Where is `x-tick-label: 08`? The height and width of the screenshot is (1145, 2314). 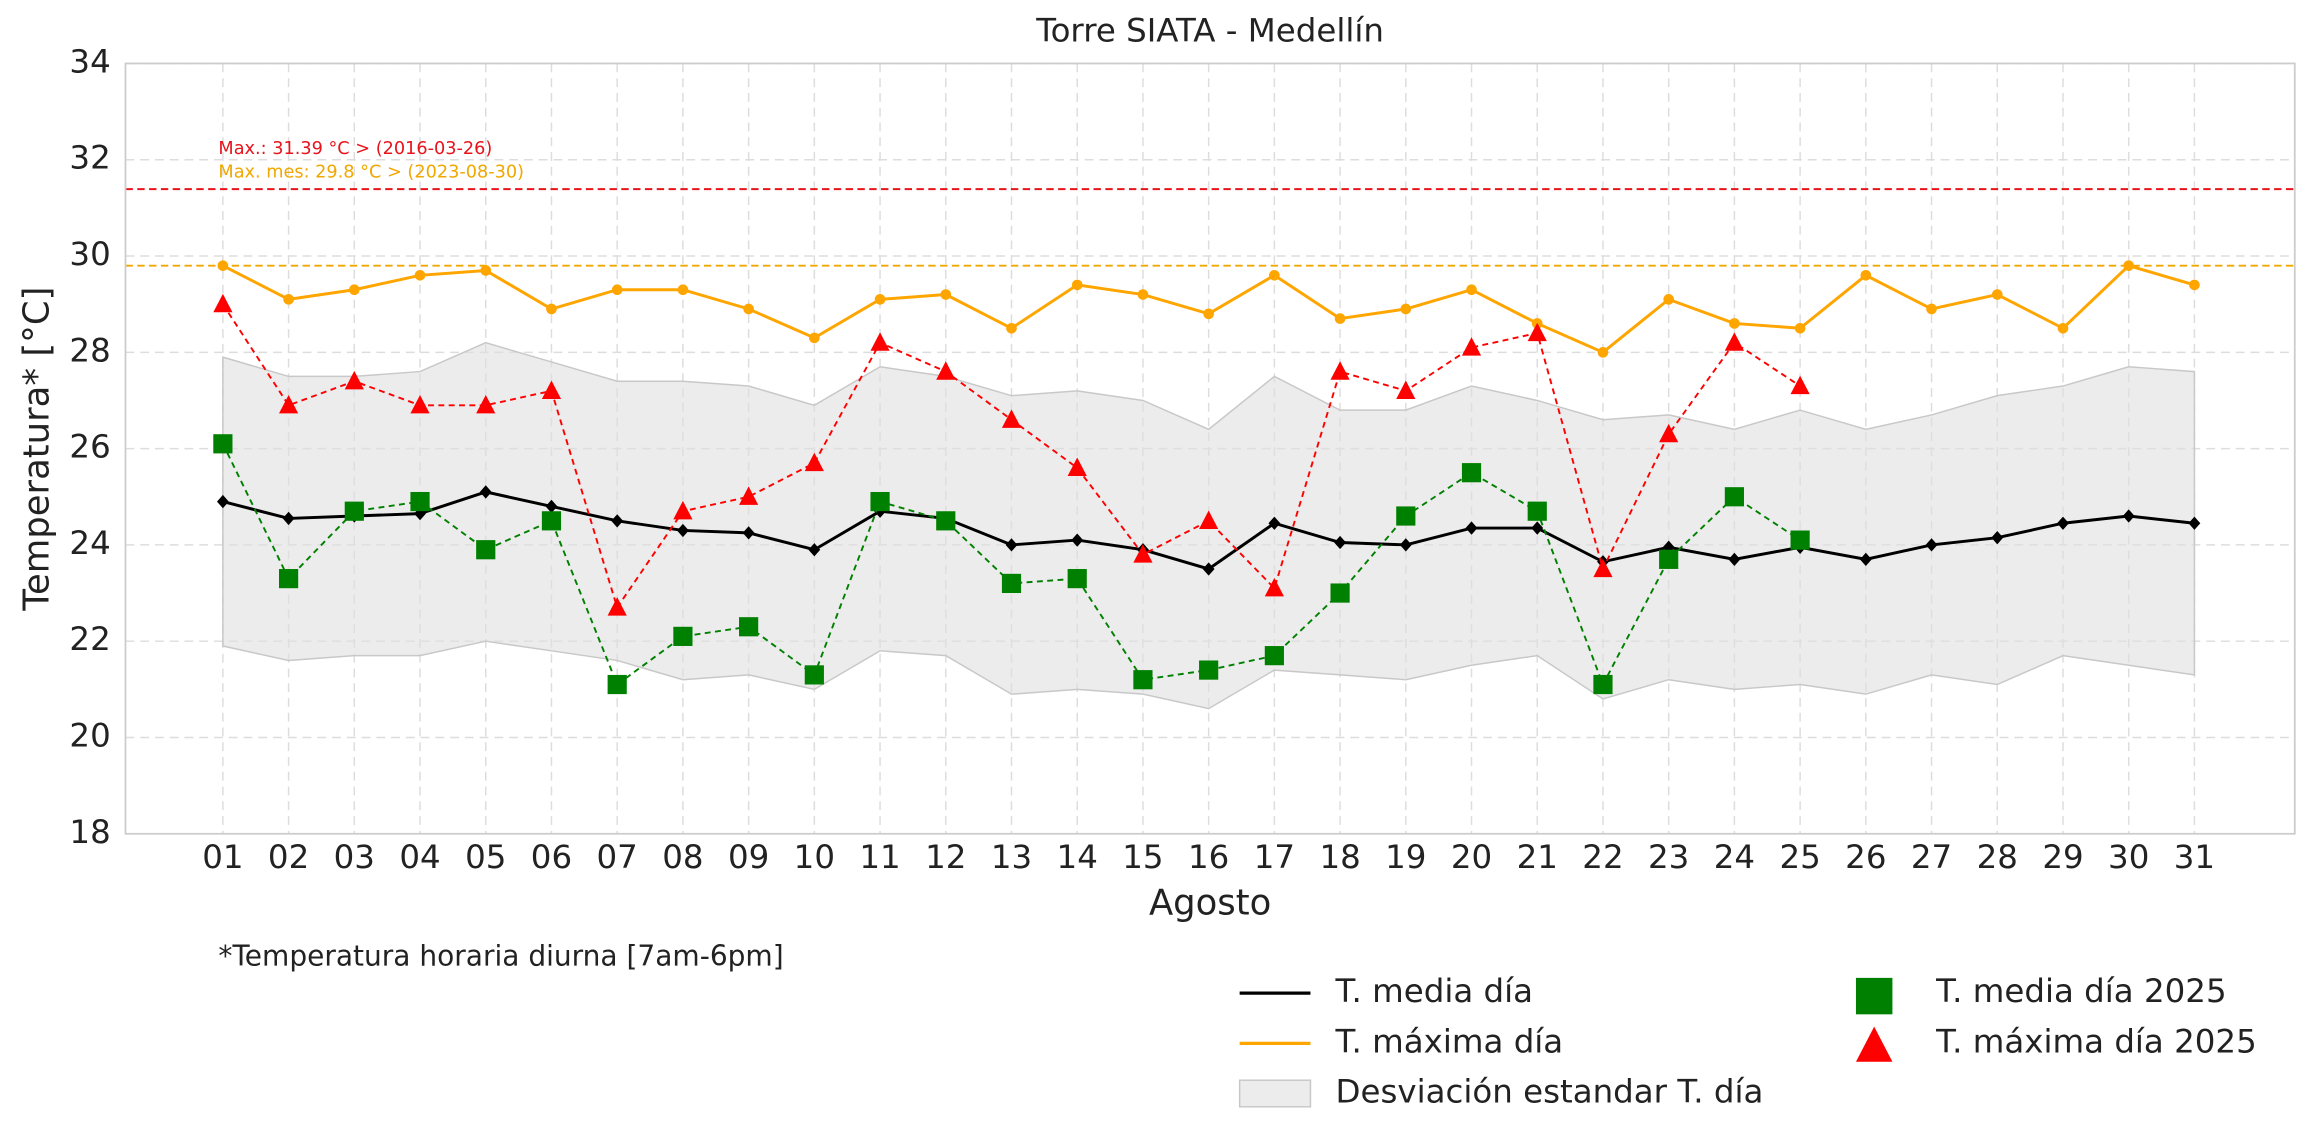 x-tick-label: 08 is located at coordinates (682, 857).